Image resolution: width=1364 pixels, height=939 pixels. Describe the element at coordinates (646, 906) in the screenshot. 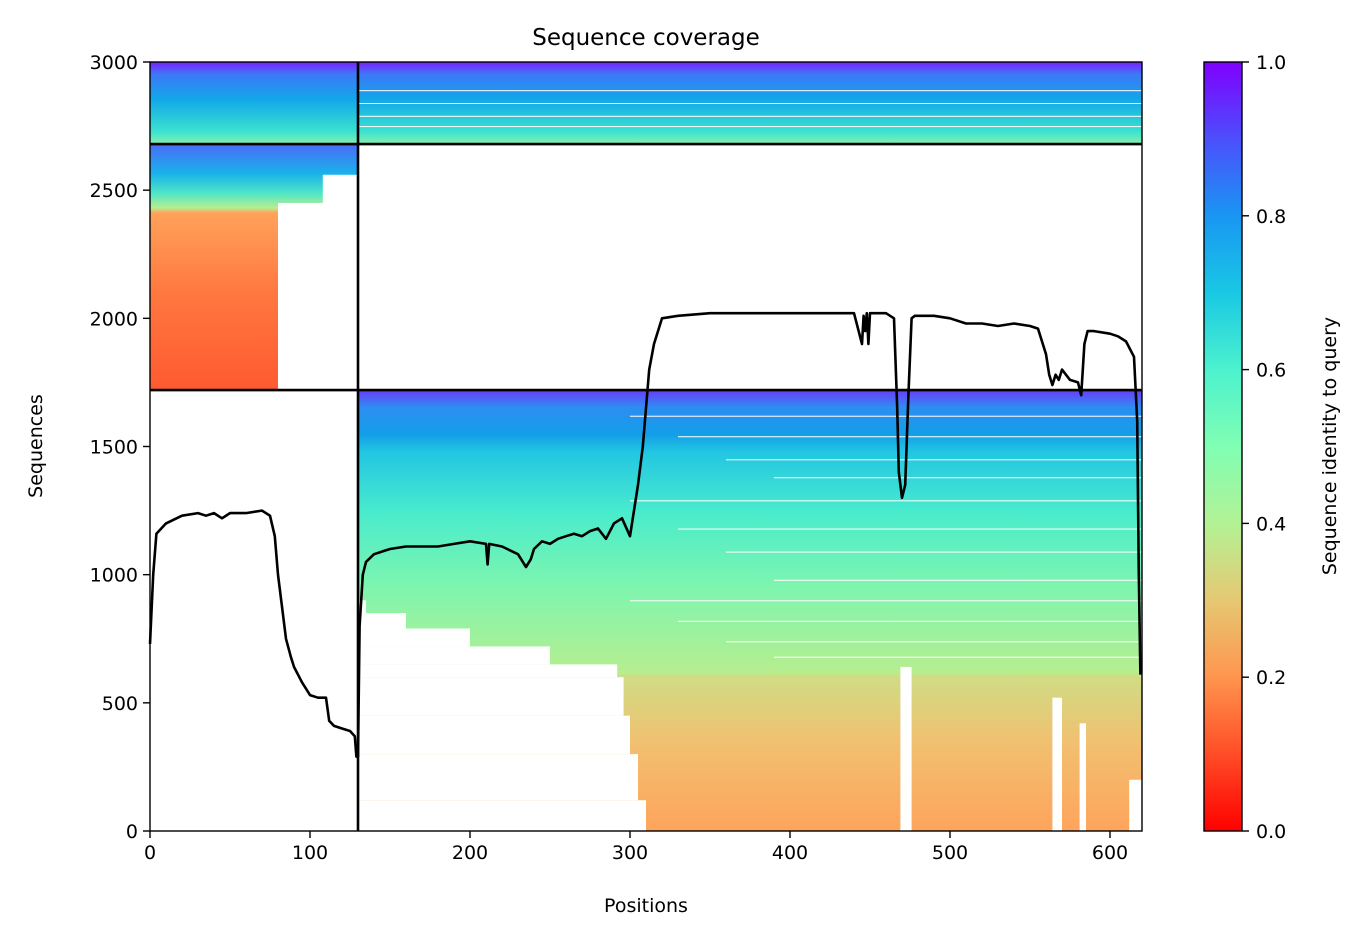

I see `x-axis-label: Positions` at that location.